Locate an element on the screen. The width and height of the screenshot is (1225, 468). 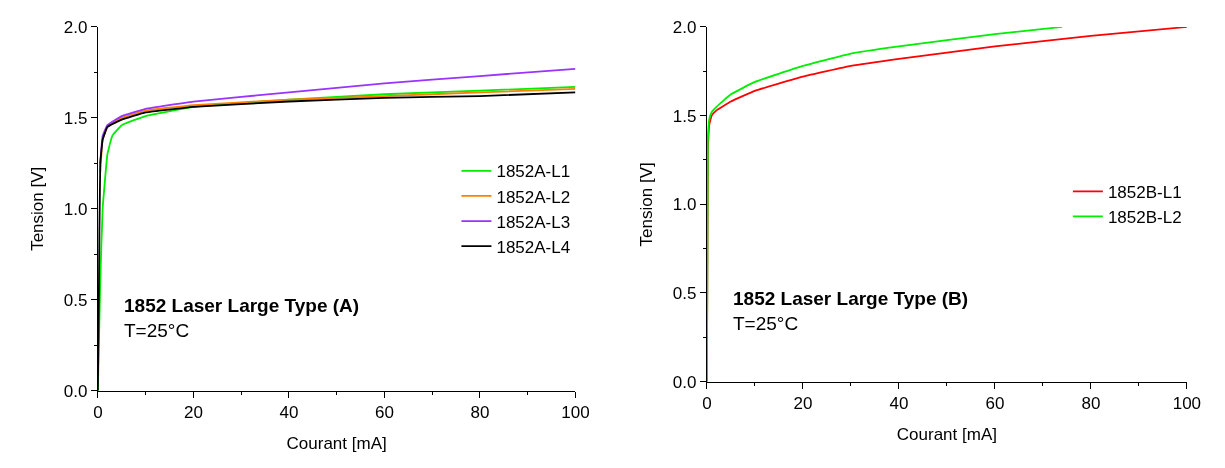
text: 1852 Laser Large Type (B) is located at coordinates (851, 298).